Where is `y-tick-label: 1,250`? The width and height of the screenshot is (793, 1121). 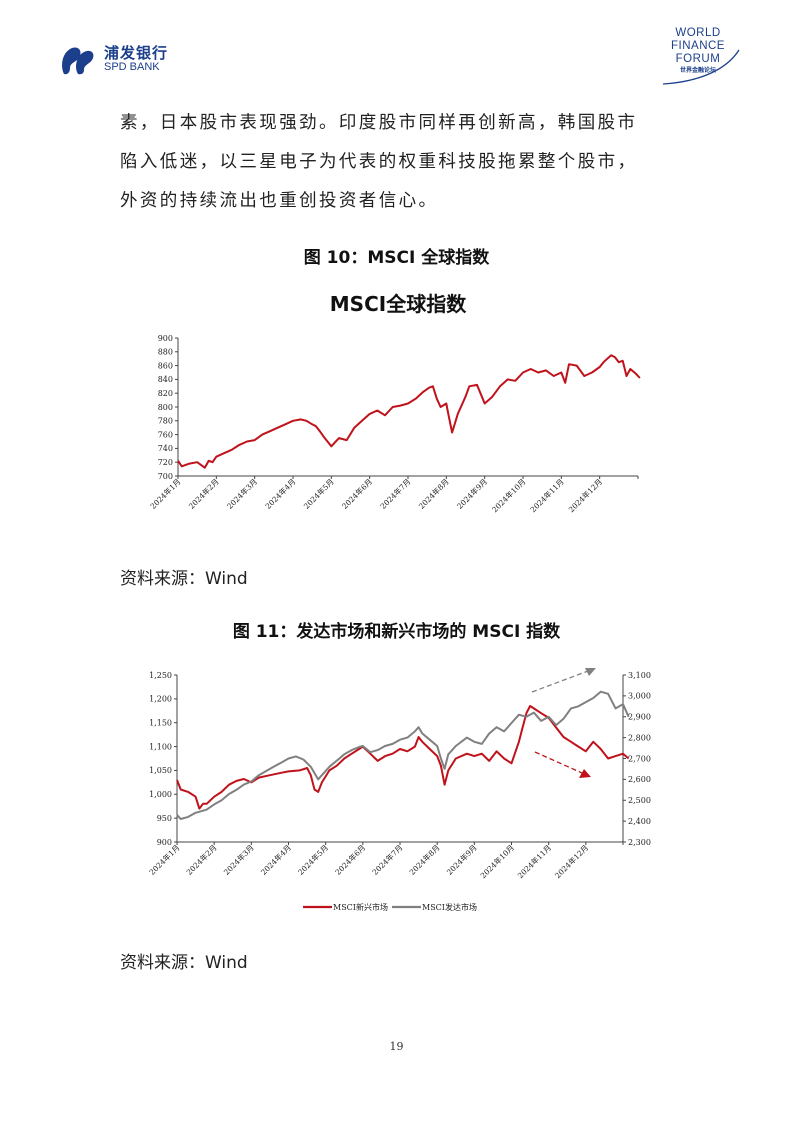
y-tick-label: 1,250 is located at coordinates (160, 675).